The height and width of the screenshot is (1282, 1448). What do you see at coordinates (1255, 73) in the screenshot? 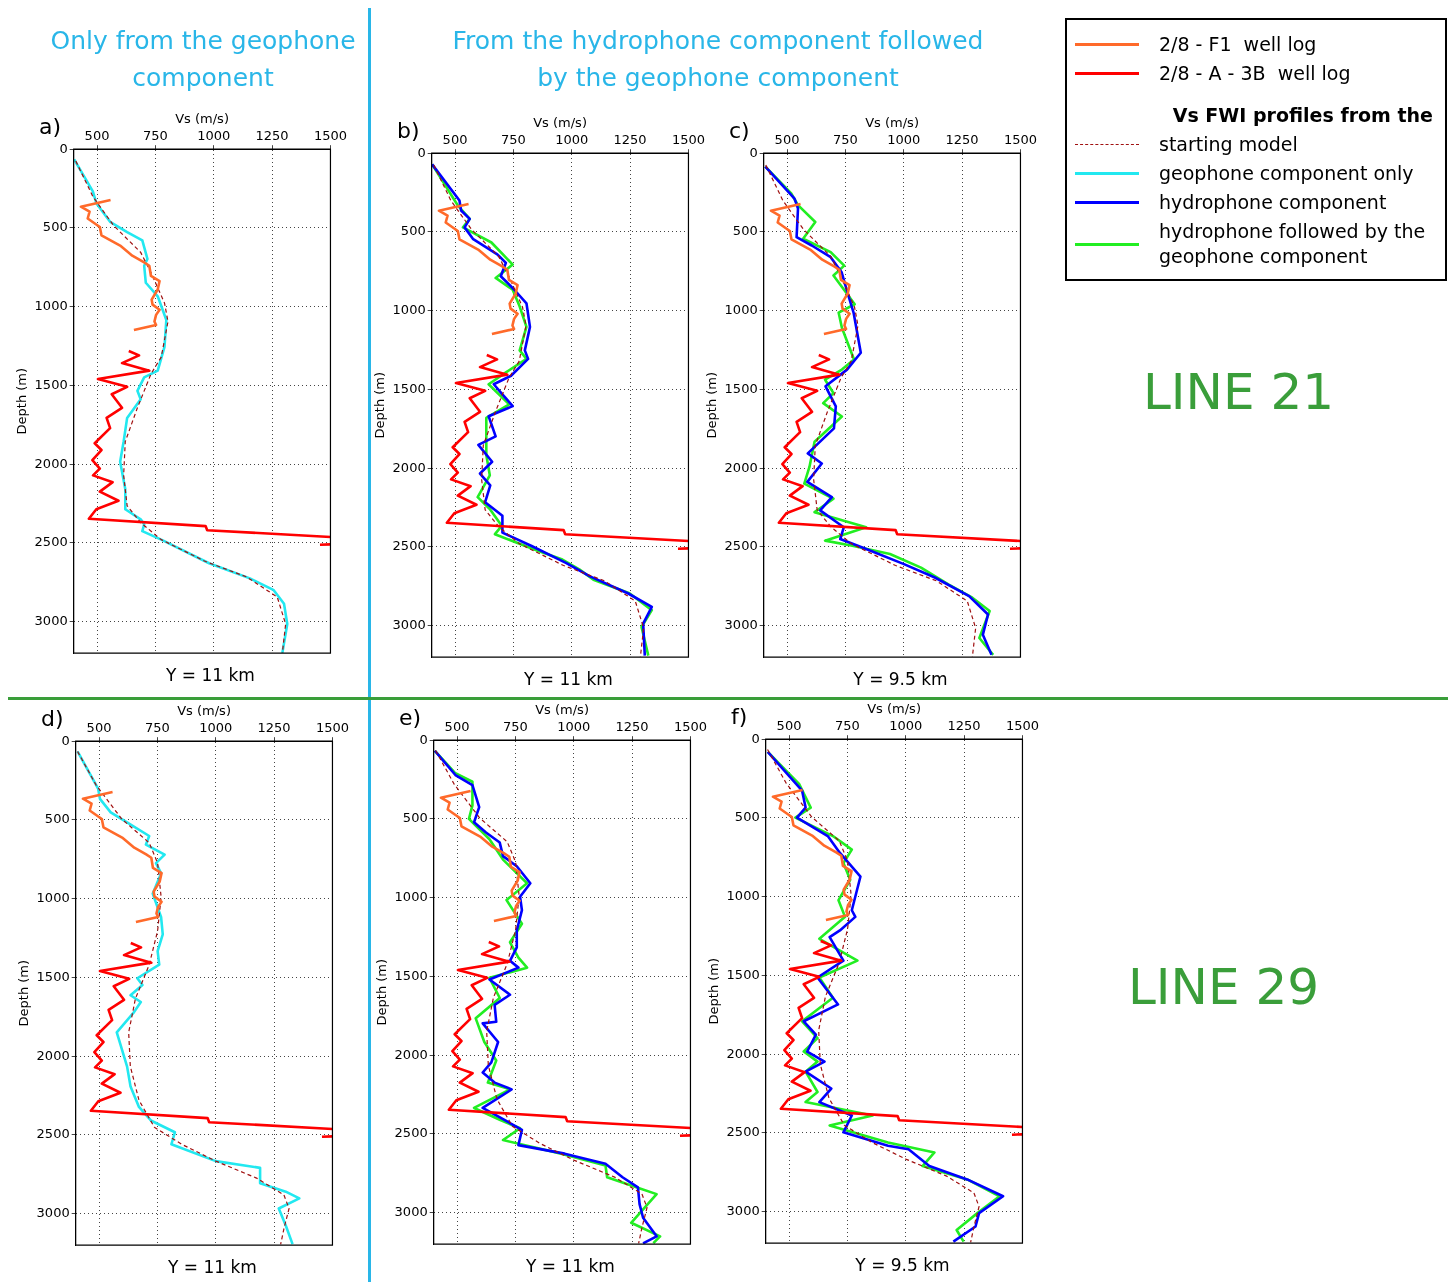
I see `legend-label: 2/8 - A - 3B well log` at bounding box center [1255, 73].